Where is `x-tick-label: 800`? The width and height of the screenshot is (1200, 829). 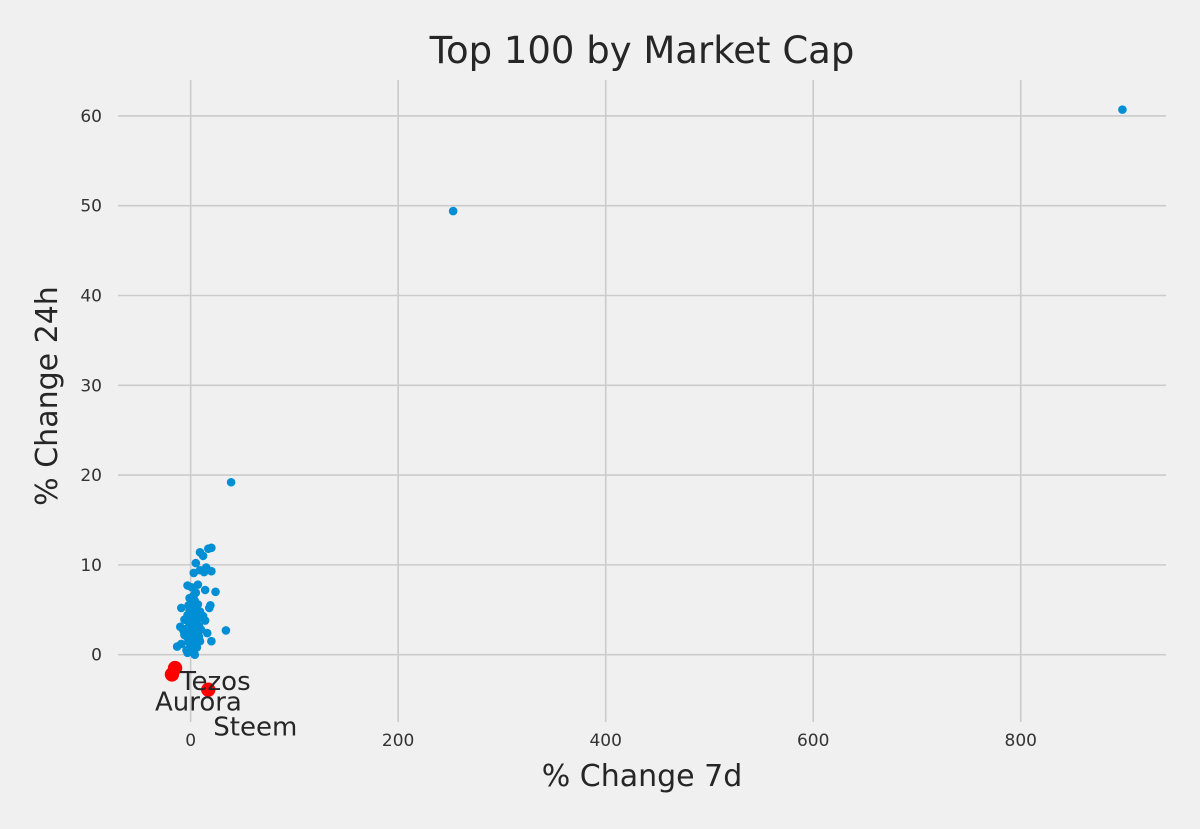
x-tick-label: 800 is located at coordinates (1021, 741).